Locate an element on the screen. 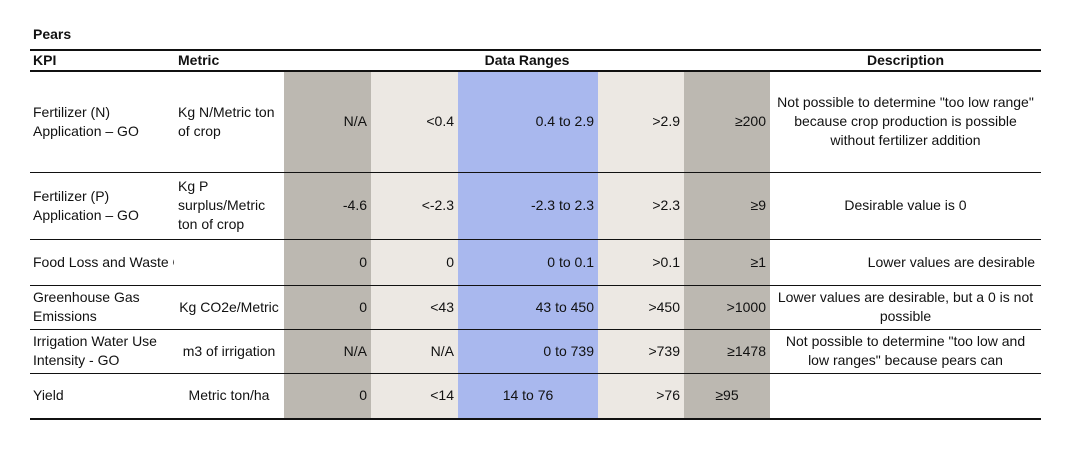 The image size is (1080, 473). range-cell-3: 0 to 0.1 is located at coordinates (528, 262).